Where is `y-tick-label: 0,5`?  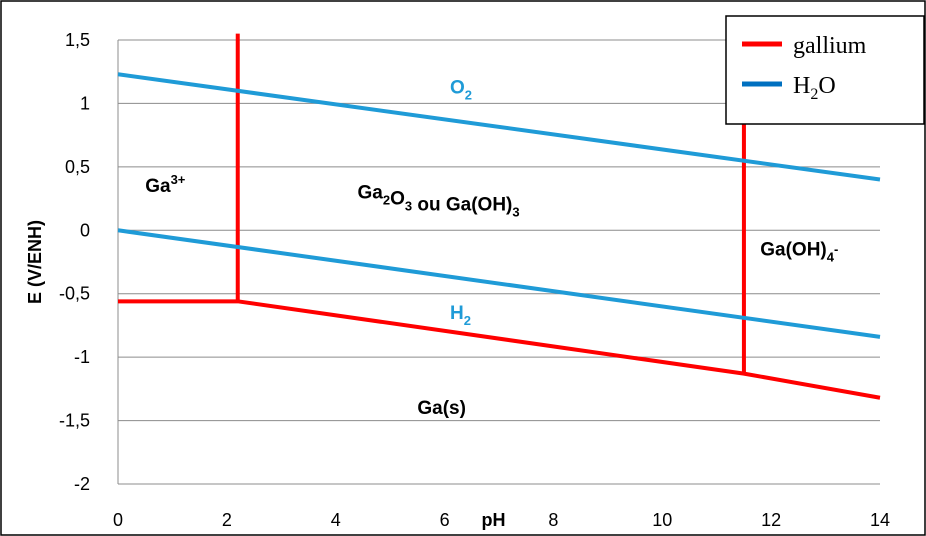
y-tick-label: 0,5 is located at coordinates (77, 167).